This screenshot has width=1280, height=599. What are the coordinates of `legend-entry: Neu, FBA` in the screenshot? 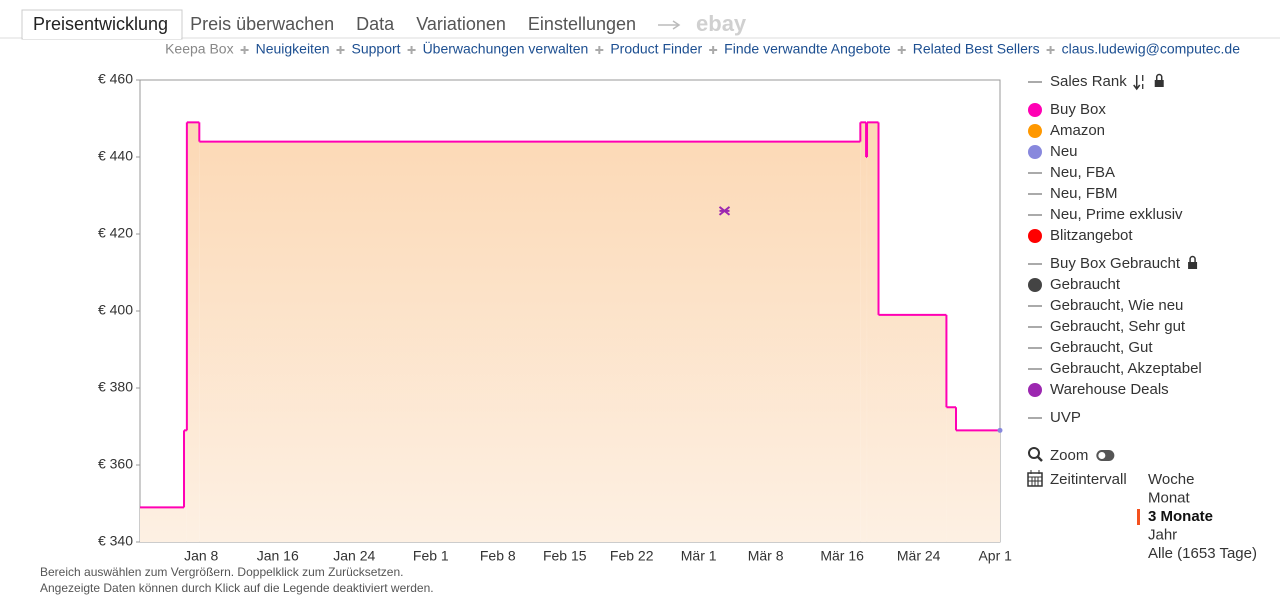 It's located at (1082, 172).